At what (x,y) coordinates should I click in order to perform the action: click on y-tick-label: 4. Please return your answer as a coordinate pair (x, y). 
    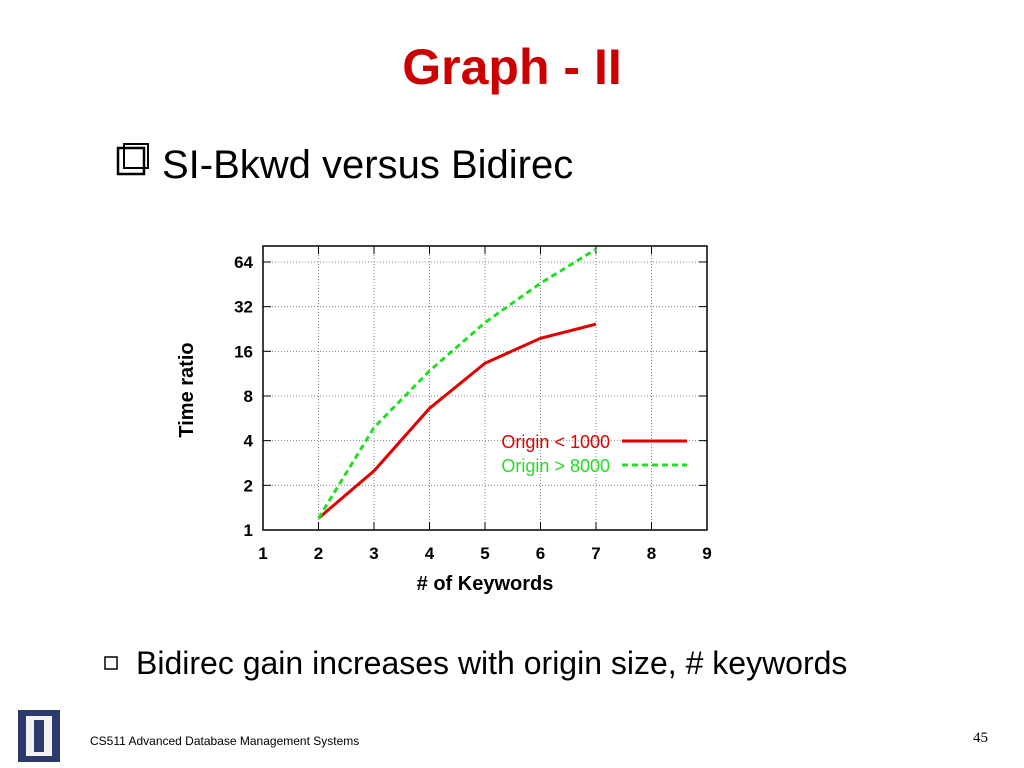
    Looking at the image, I should click on (249, 441).